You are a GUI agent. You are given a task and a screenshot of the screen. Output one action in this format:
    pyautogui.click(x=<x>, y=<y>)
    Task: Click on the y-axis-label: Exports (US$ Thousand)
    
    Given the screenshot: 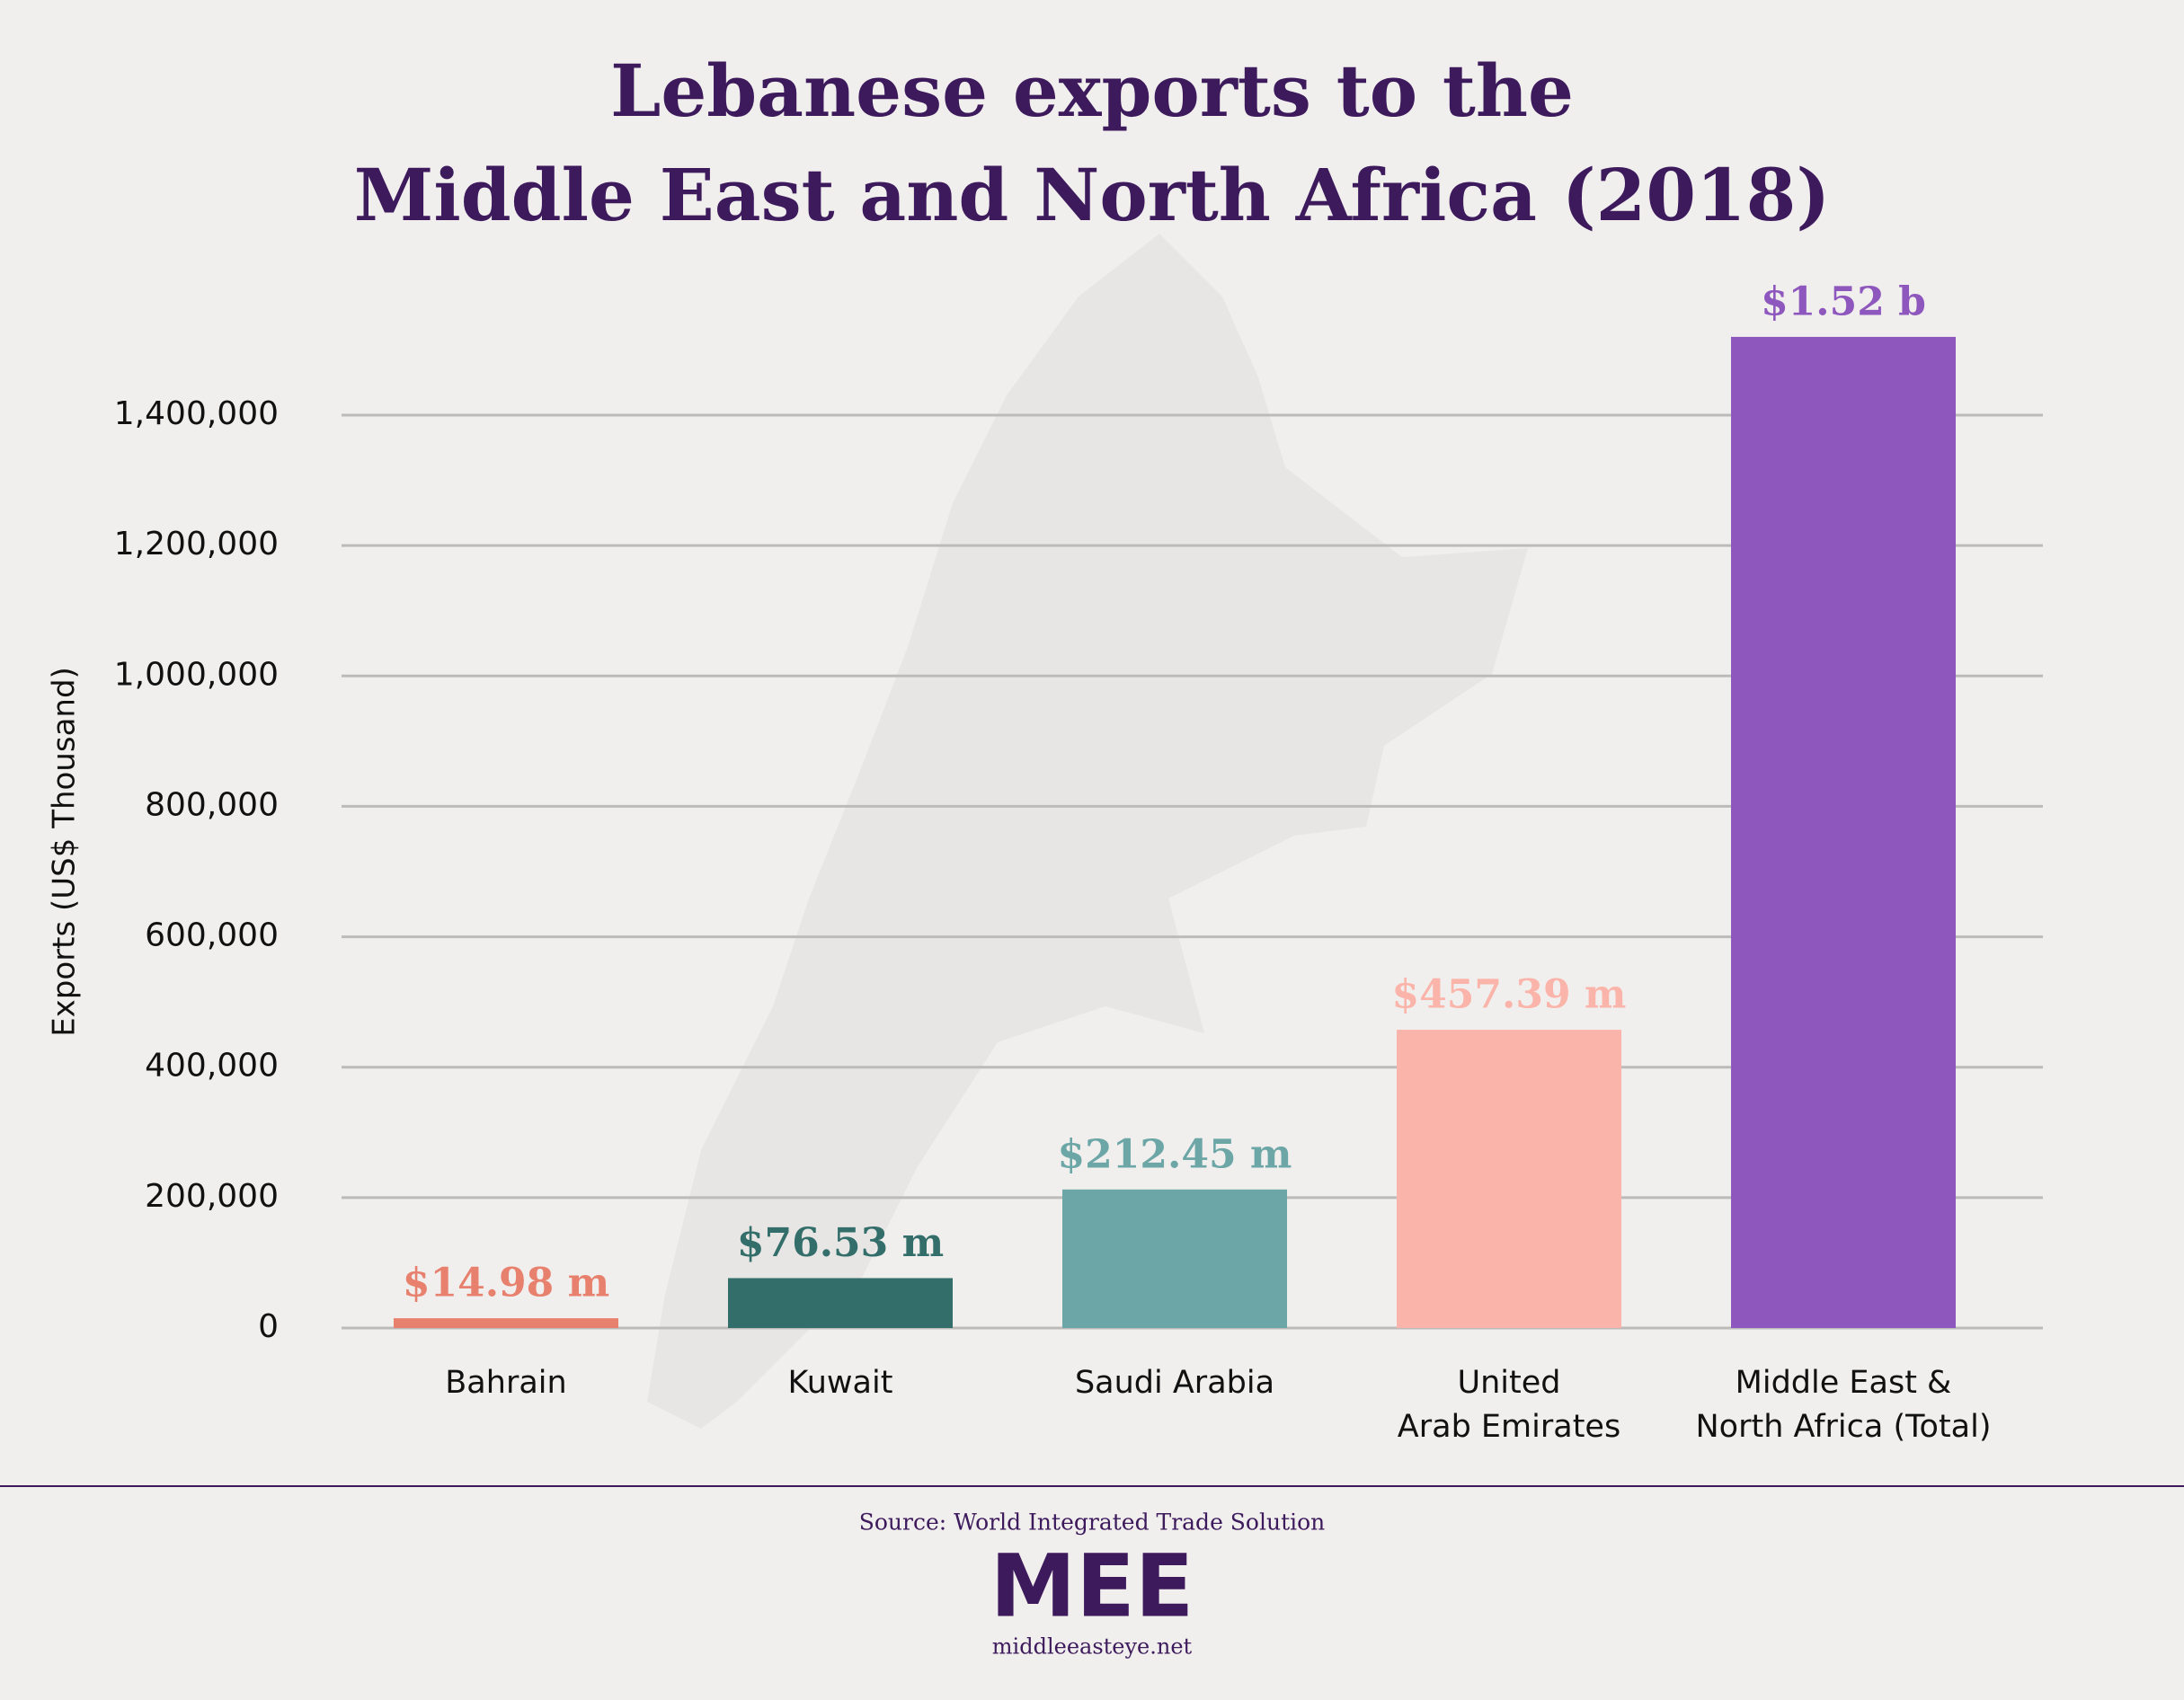 What is the action you would take?
    pyautogui.click(x=65, y=852)
    